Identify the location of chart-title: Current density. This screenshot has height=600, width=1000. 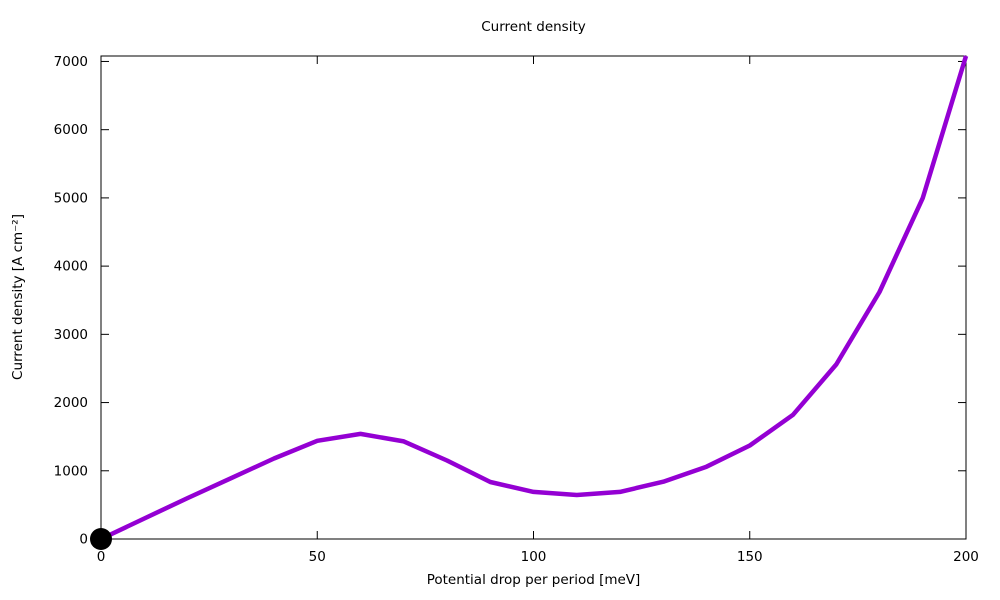
(533, 27).